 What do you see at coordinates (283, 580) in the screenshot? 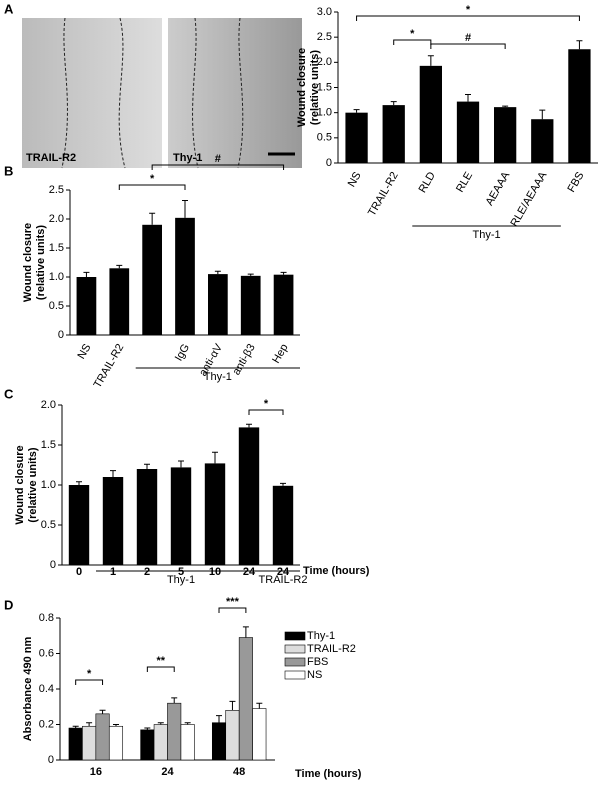
I see `group-label: TRAIL-R2` at bounding box center [283, 580].